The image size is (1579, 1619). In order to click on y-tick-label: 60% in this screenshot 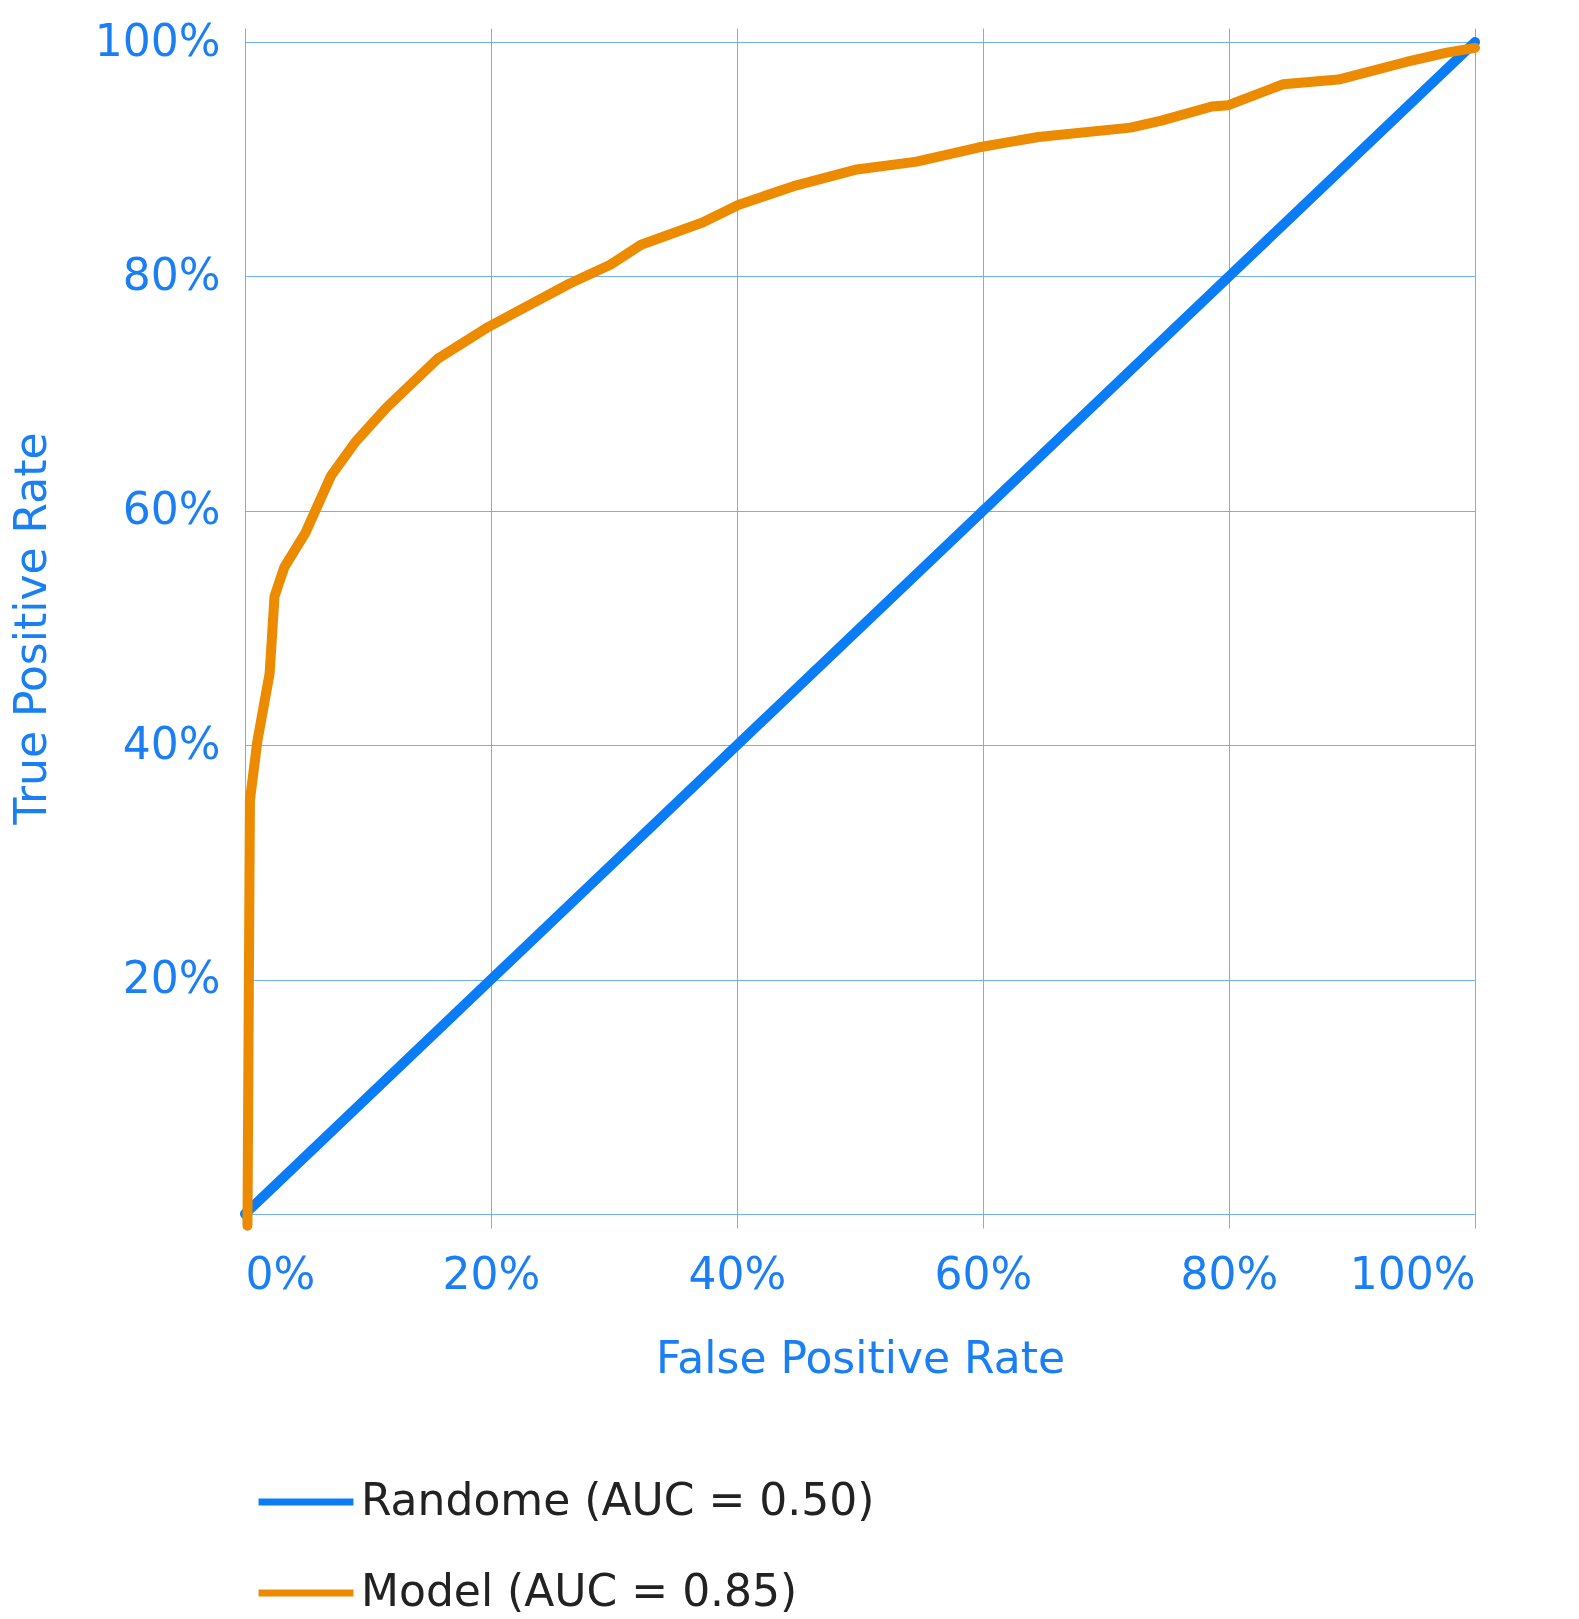, I will do `click(171, 509)`.